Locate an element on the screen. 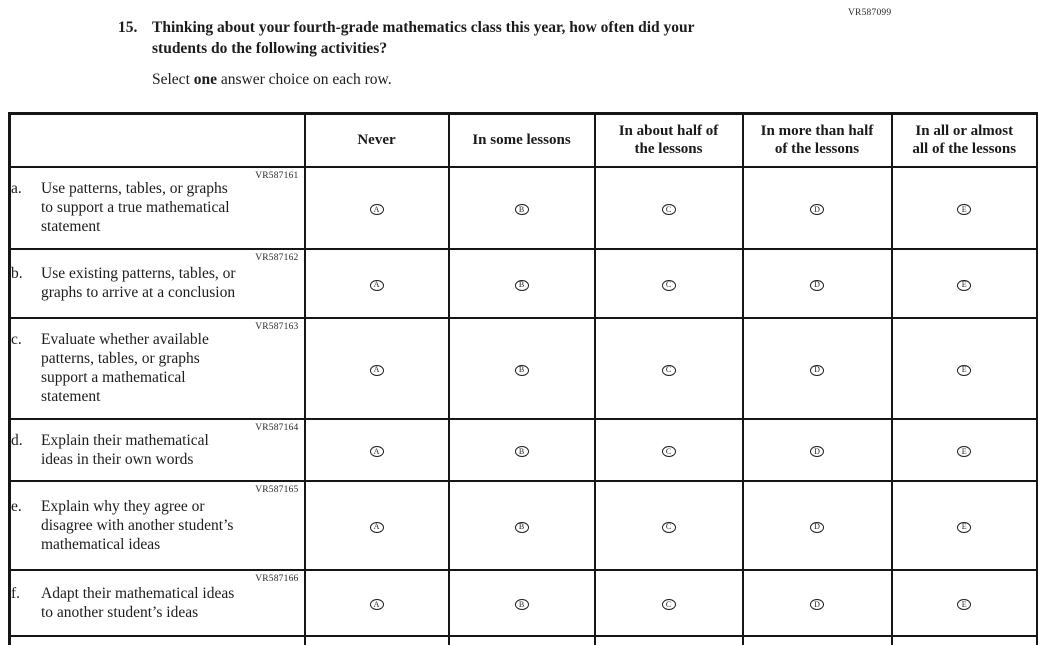 The width and height of the screenshot is (1044, 645). question-instruction: Select one answer choice on each row. is located at coordinates (423, 80).